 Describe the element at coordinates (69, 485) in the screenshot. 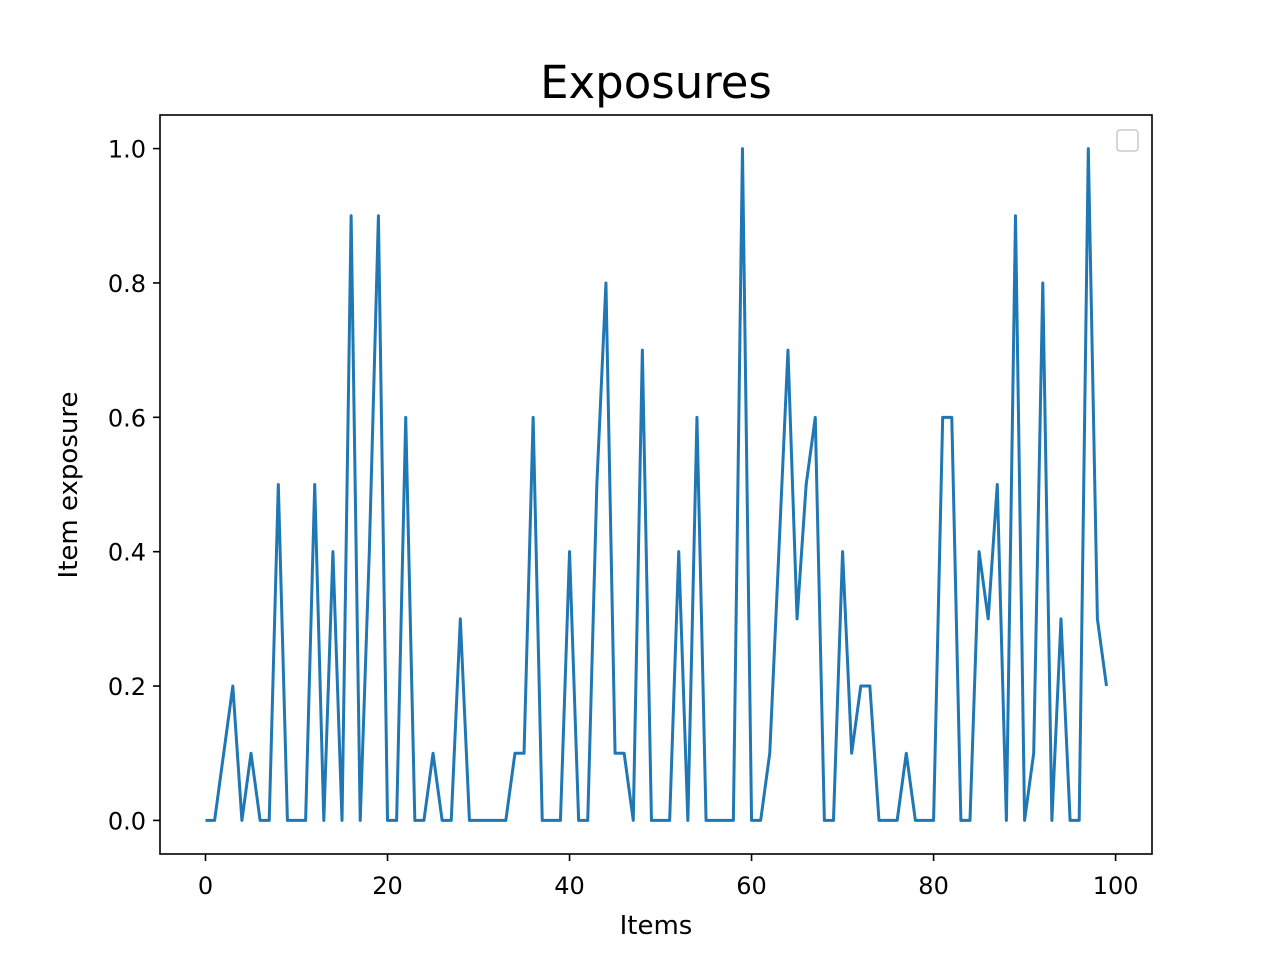

I see `y-axis-label: Item exposure` at that location.